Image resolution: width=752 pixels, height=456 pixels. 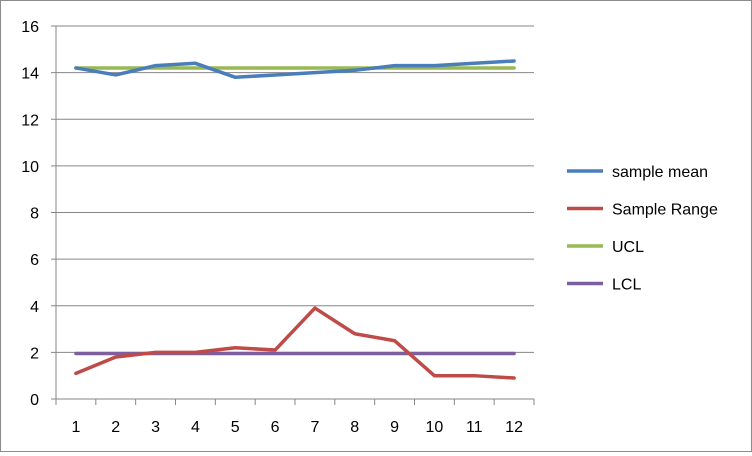 I want to click on x-tick-label: 12, so click(x=514, y=427).